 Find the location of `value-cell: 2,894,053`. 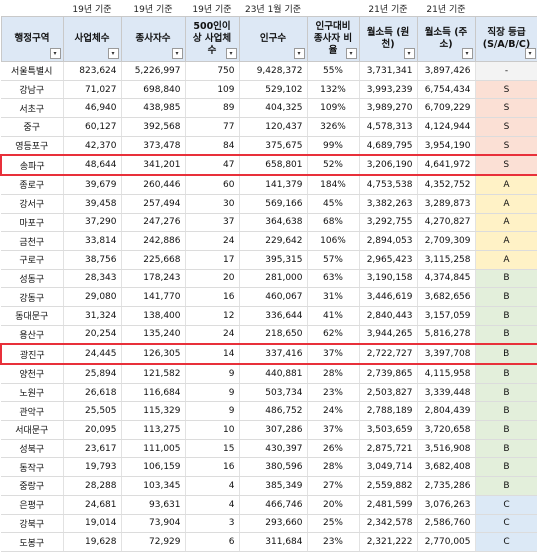

value-cell: 2,894,053 is located at coordinates (388, 241).